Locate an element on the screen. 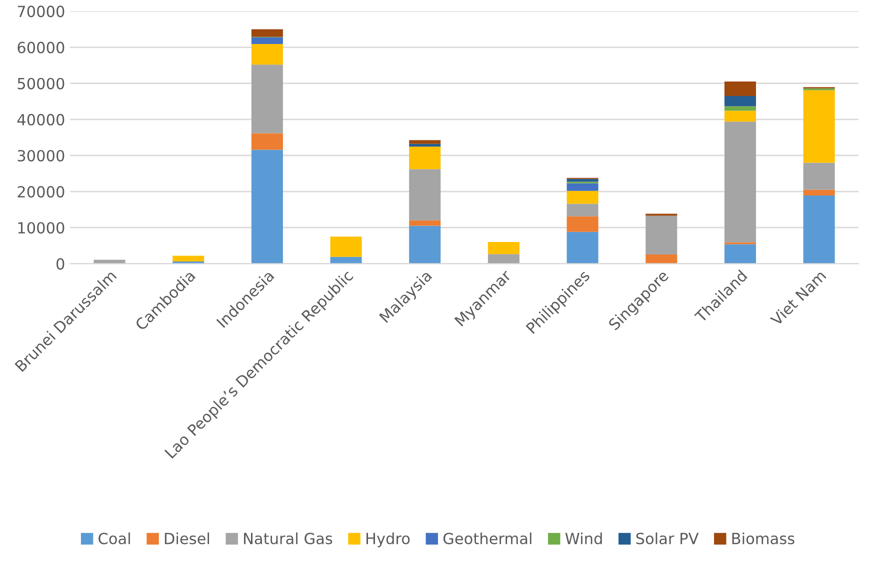 The width and height of the screenshot is (876, 561). y-tick-label: 30000 is located at coordinates (41, 156).